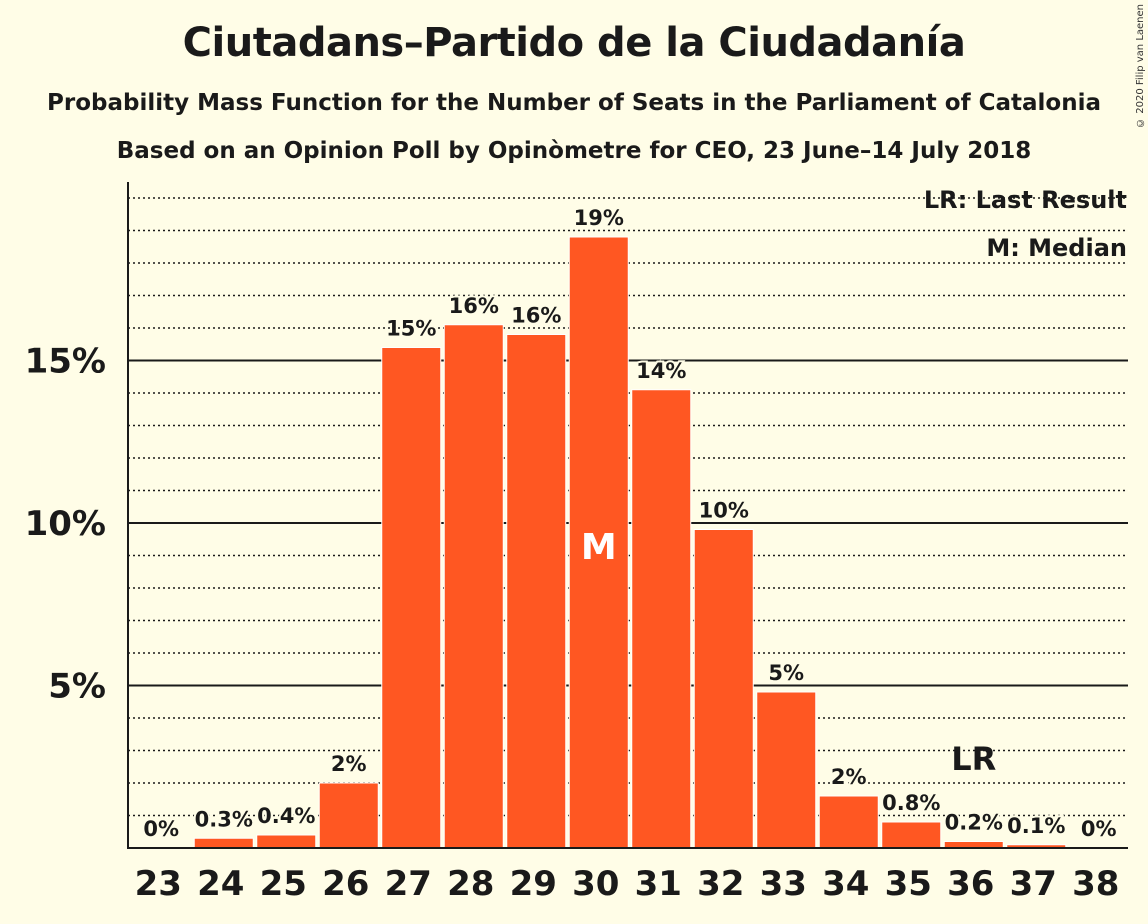 The height and width of the screenshot is (924, 1148). I want to click on x-tick-label: 28, so click(470, 884).